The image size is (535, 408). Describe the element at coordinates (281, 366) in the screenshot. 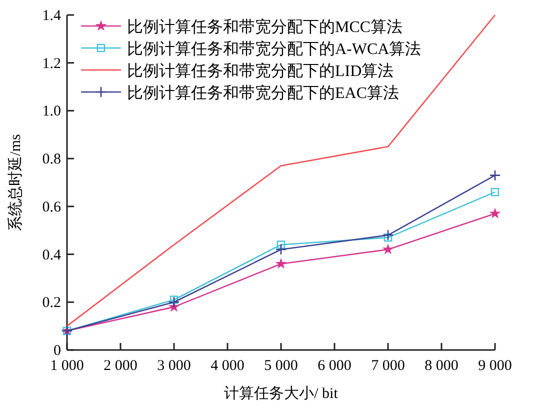

I see `x-tick-label: 5 000` at that location.